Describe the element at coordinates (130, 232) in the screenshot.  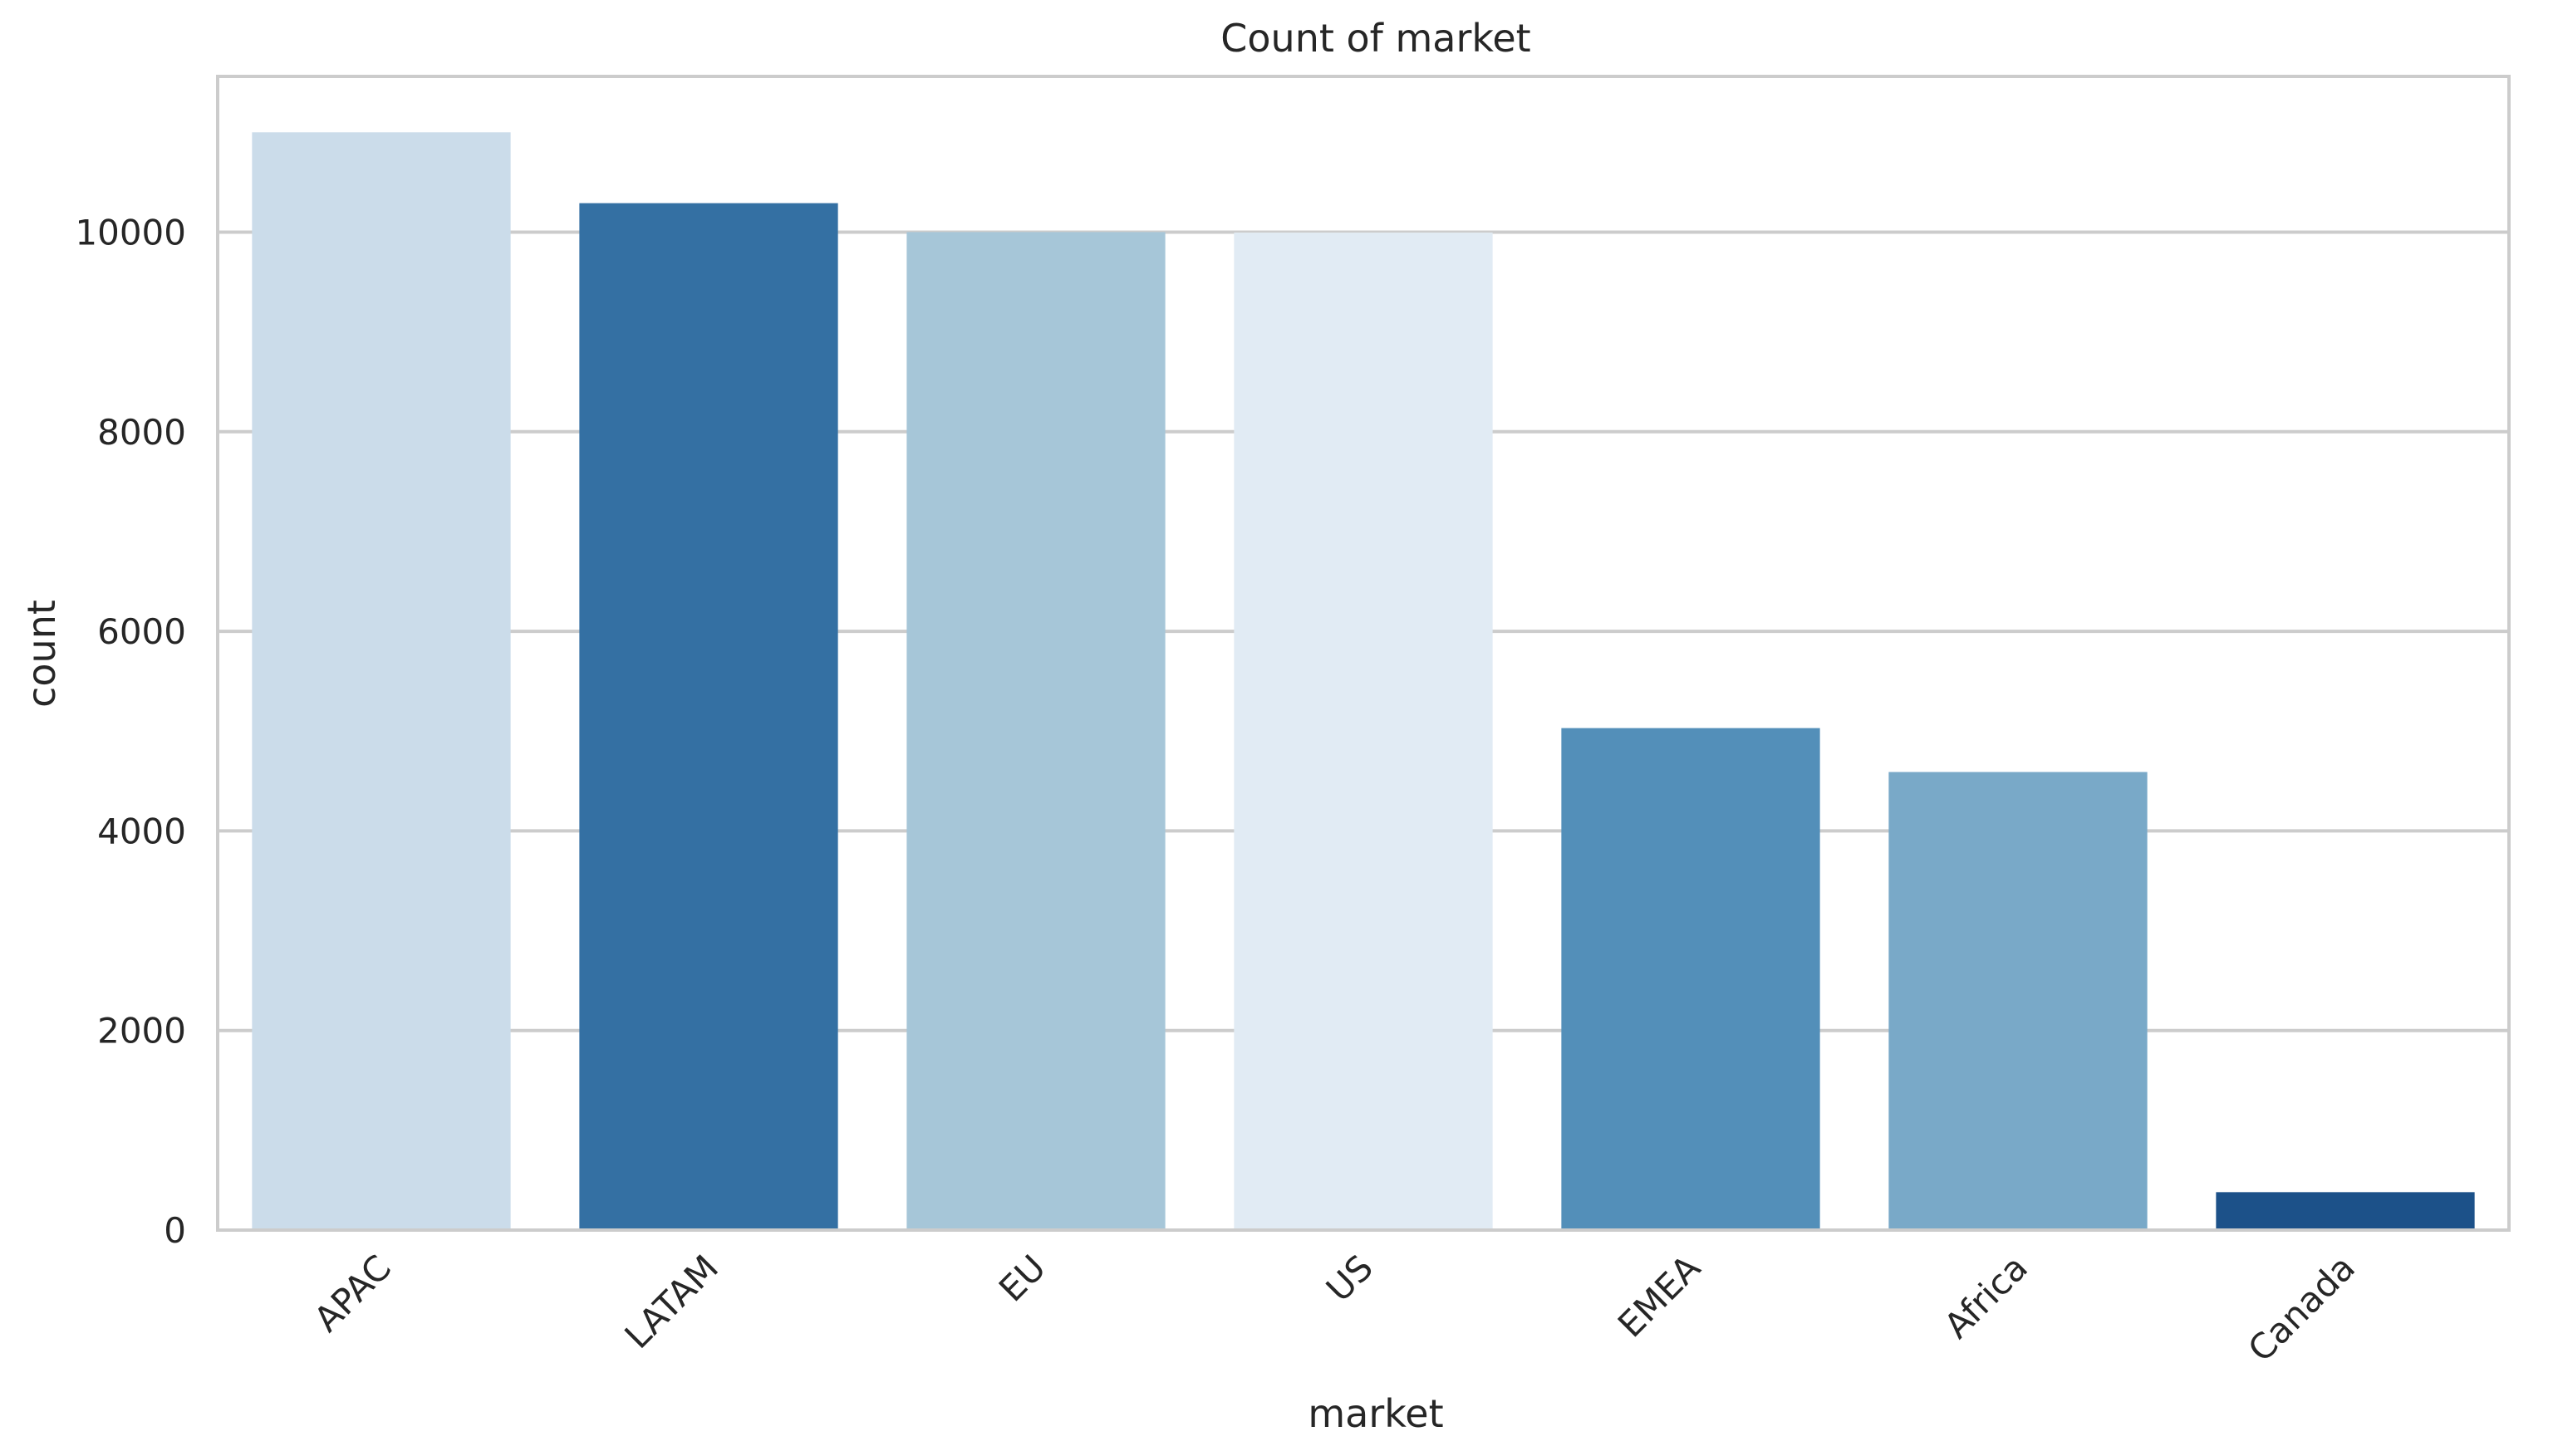
I see `y-tick-label: 10000` at that location.